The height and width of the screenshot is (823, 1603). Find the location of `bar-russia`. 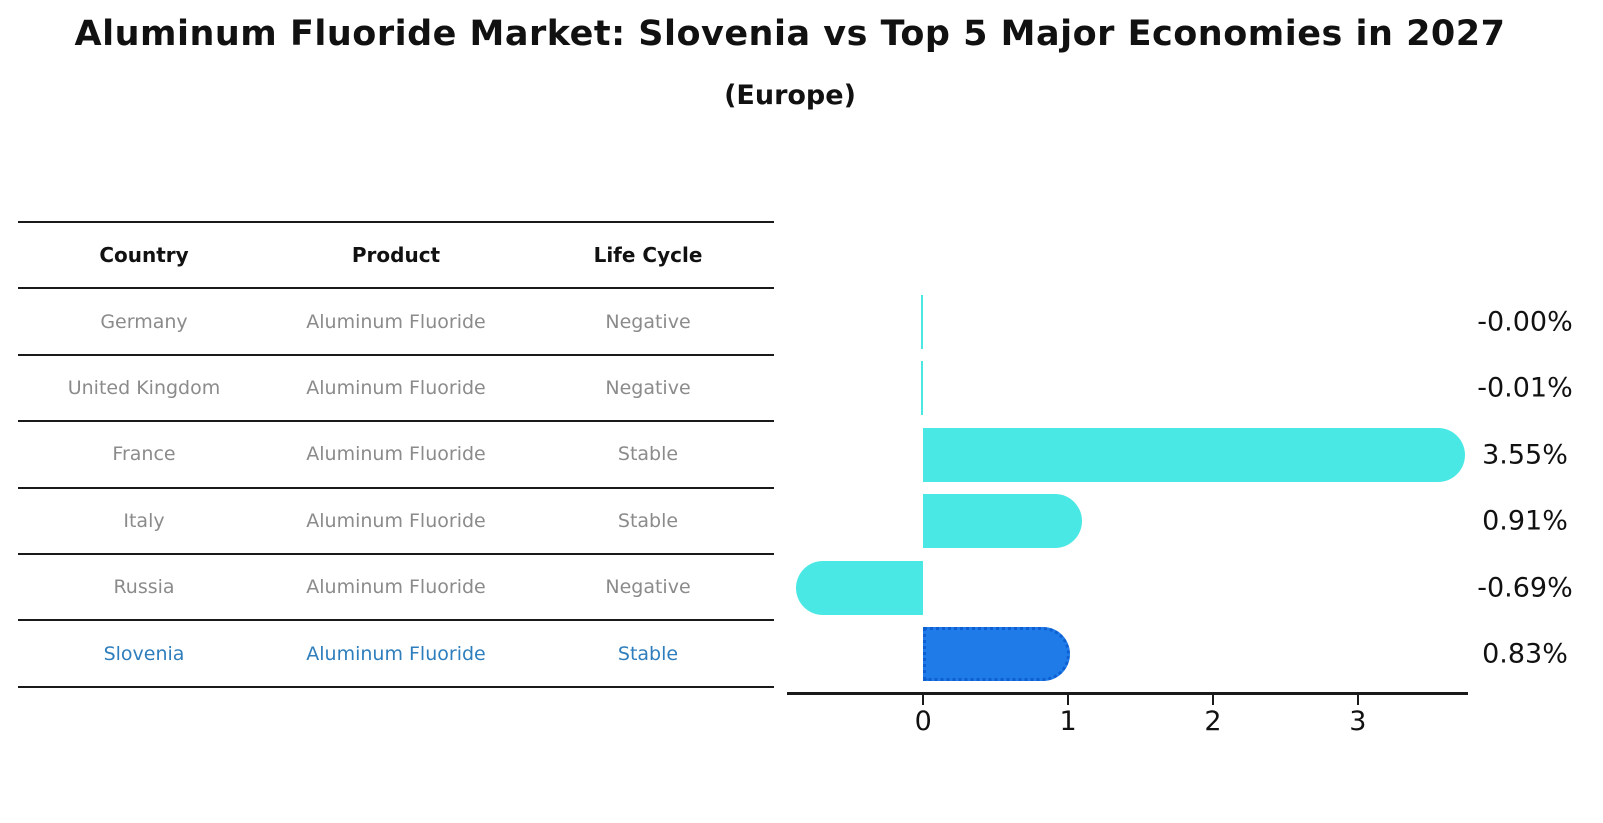

bar-russia is located at coordinates (860, 587).